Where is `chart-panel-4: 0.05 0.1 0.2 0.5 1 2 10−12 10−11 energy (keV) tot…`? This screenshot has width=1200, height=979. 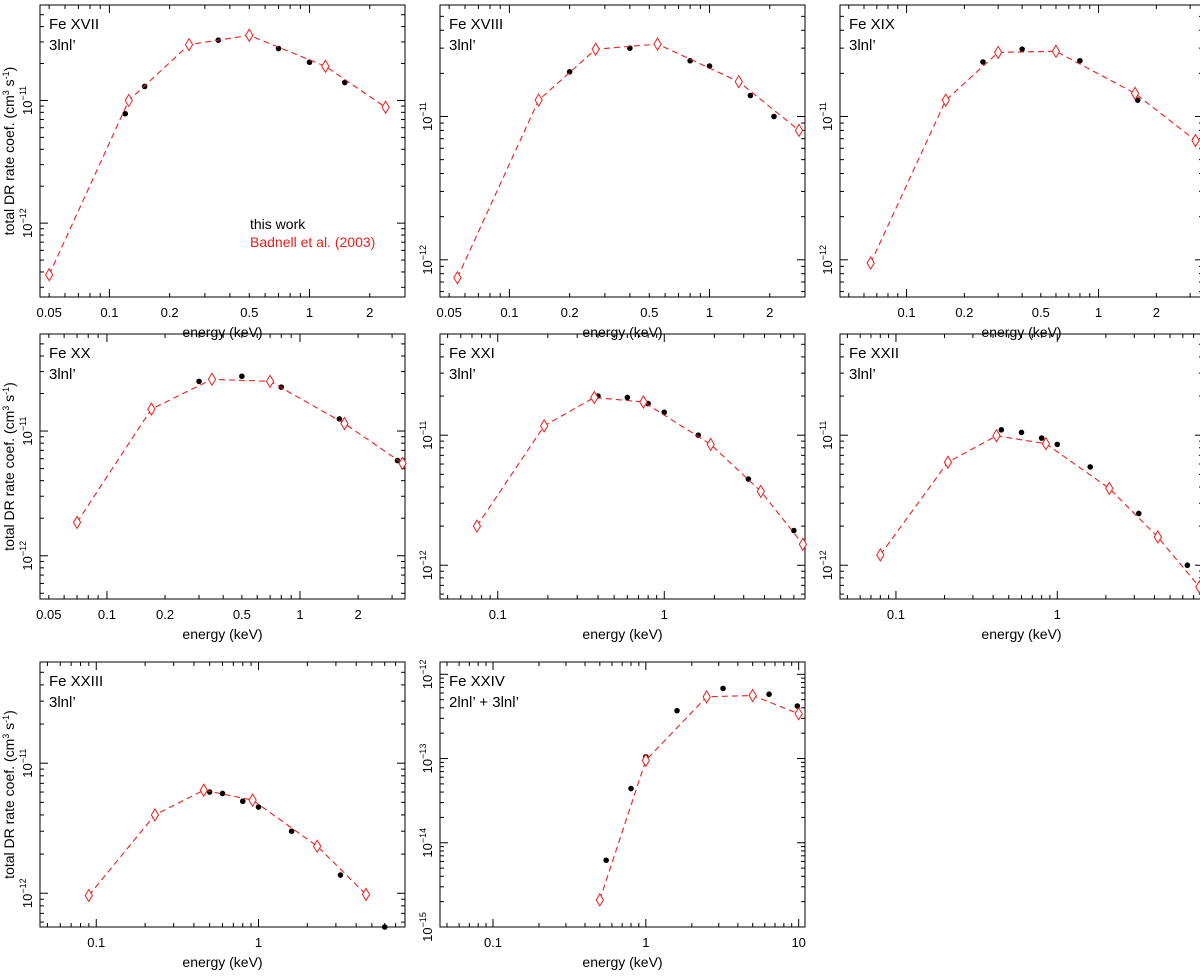 chart-panel-4: 0.05 0.1 0.2 0.5 1 2 10−12 10−11 energy (keV) tot… is located at coordinates (204, 487).